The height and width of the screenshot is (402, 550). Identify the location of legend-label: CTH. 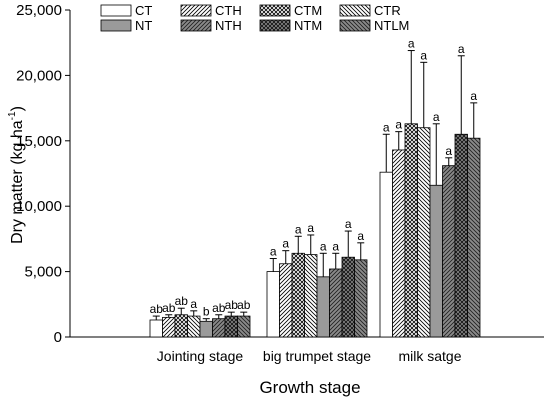
(228, 10).